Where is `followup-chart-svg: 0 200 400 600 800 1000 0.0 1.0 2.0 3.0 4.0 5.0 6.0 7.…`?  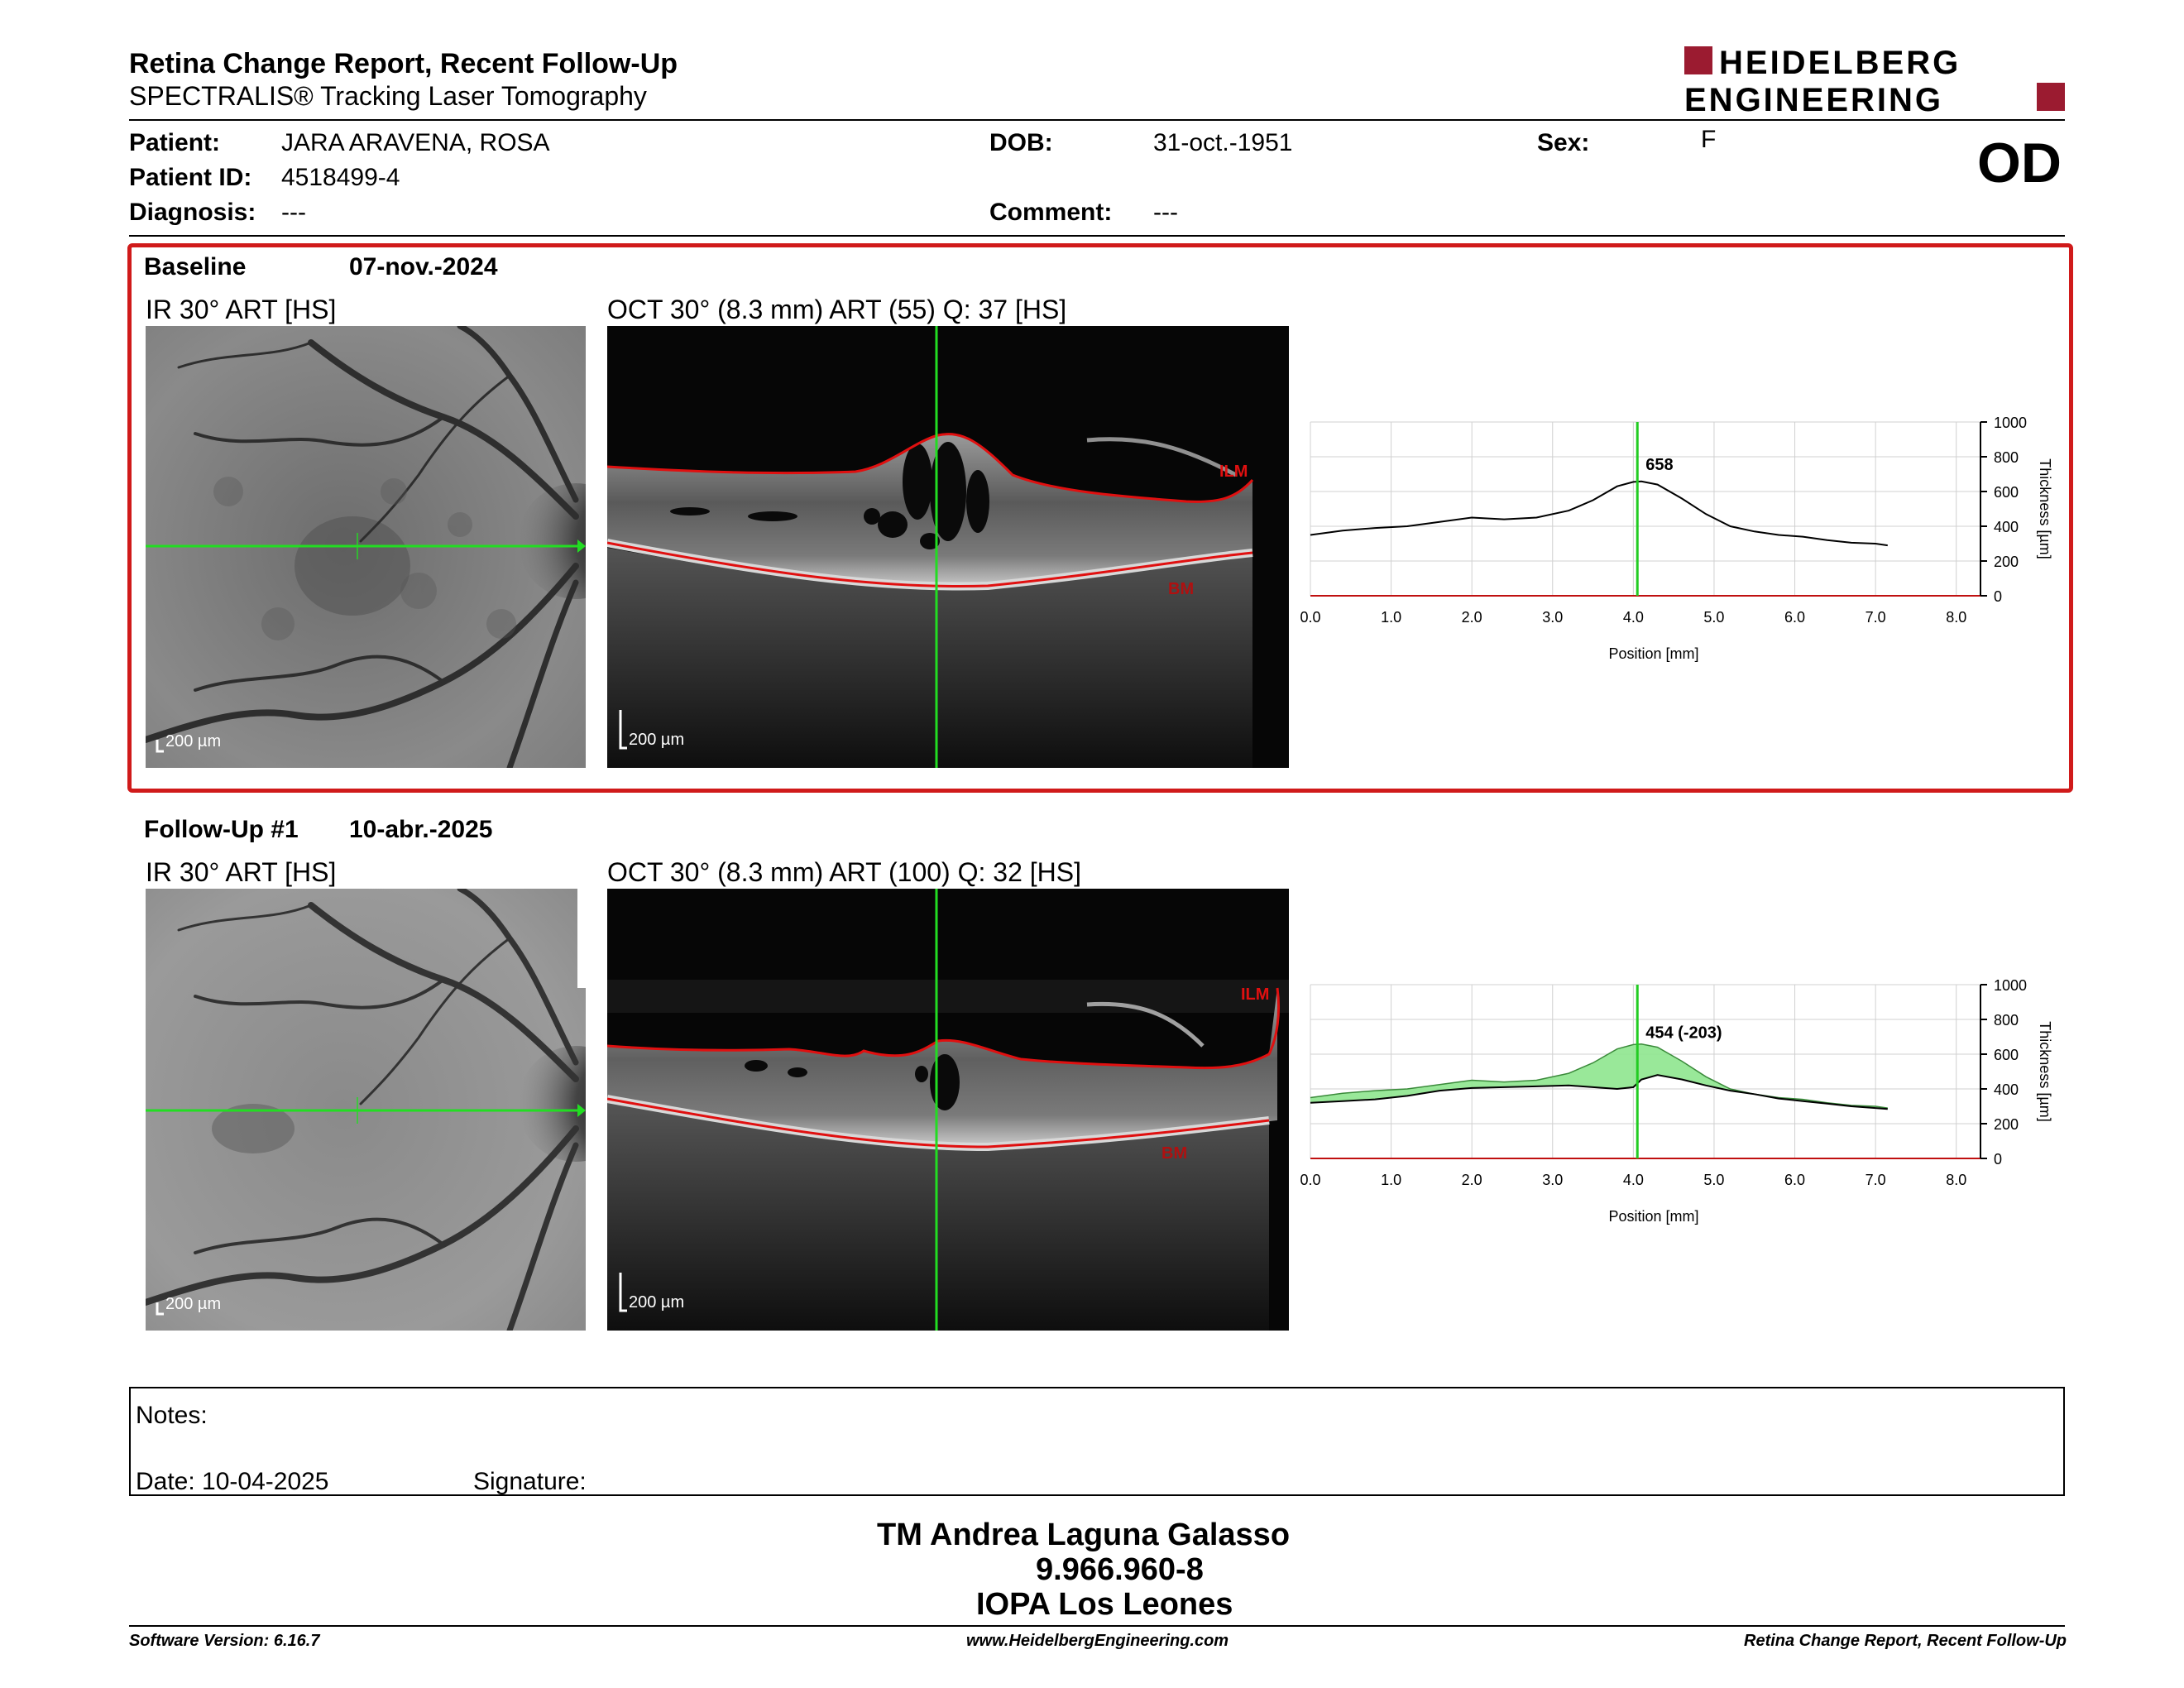
followup-chart-svg: 0 200 400 600 800 1000 0.0 1.0 2.0 3.0 4.0 5.0 6.0 7.… is located at coordinates (1676, 1101).